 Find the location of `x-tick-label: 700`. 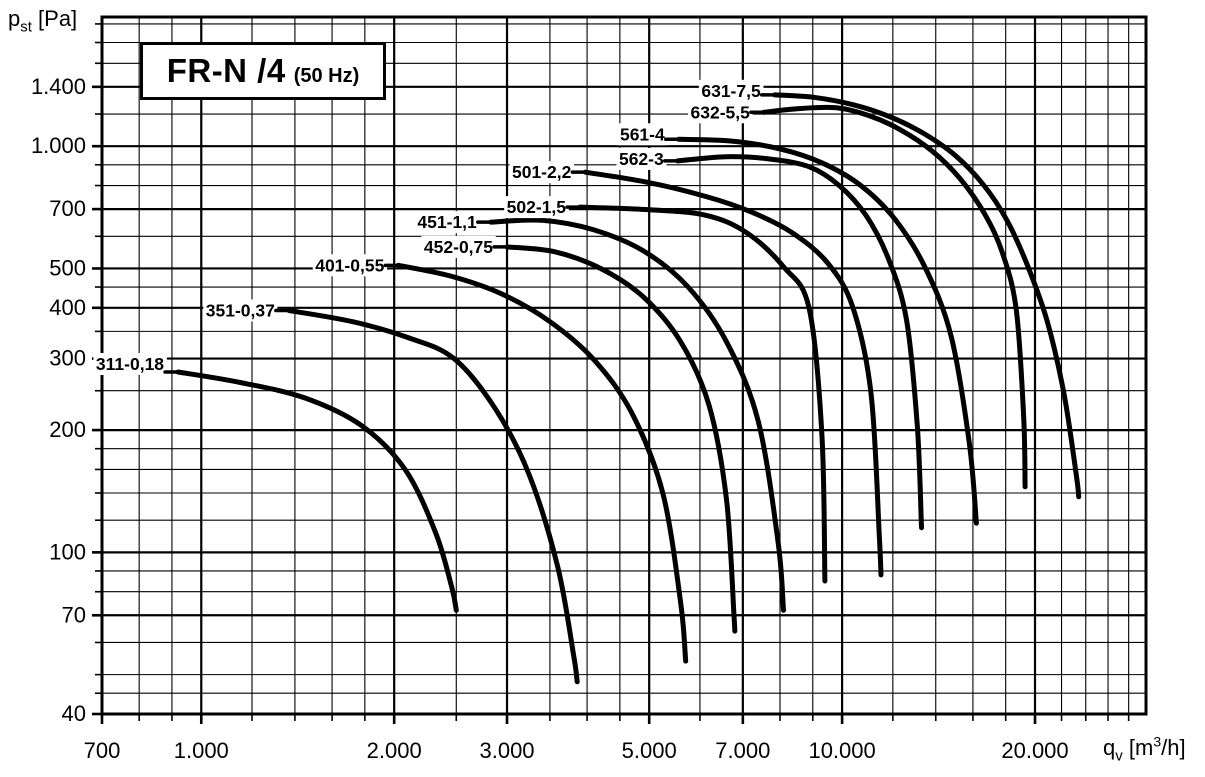

x-tick-label: 700 is located at coordinates (102, 750).